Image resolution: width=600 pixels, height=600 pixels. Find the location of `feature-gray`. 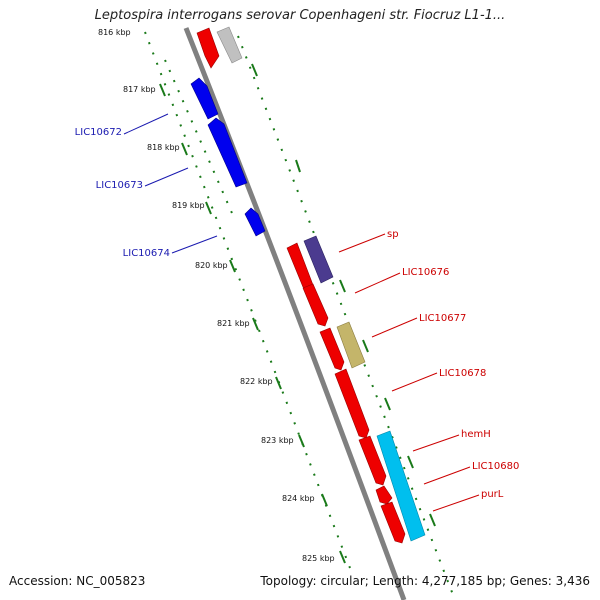

feature-gray is located at coordinates (229, 45).